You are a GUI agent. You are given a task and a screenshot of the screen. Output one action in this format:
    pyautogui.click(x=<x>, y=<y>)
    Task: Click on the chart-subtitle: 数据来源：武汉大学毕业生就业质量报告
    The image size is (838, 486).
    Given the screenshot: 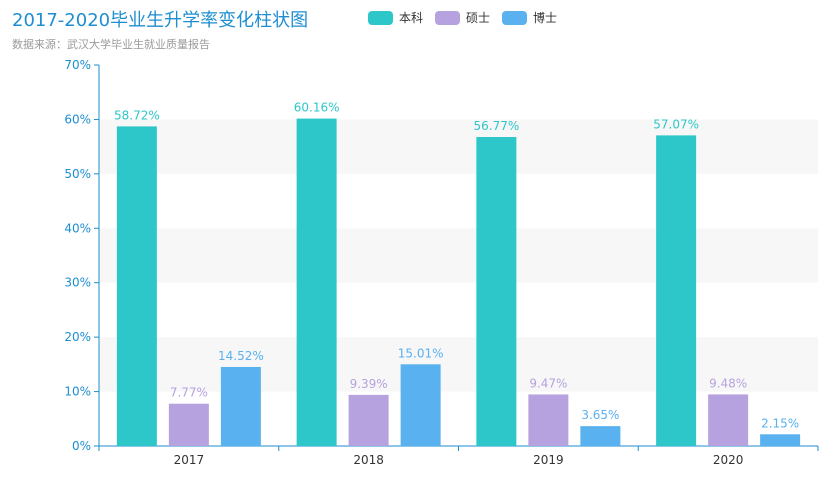 What is the action you would take?
    pyautogui.click(x=111, y=44)
    